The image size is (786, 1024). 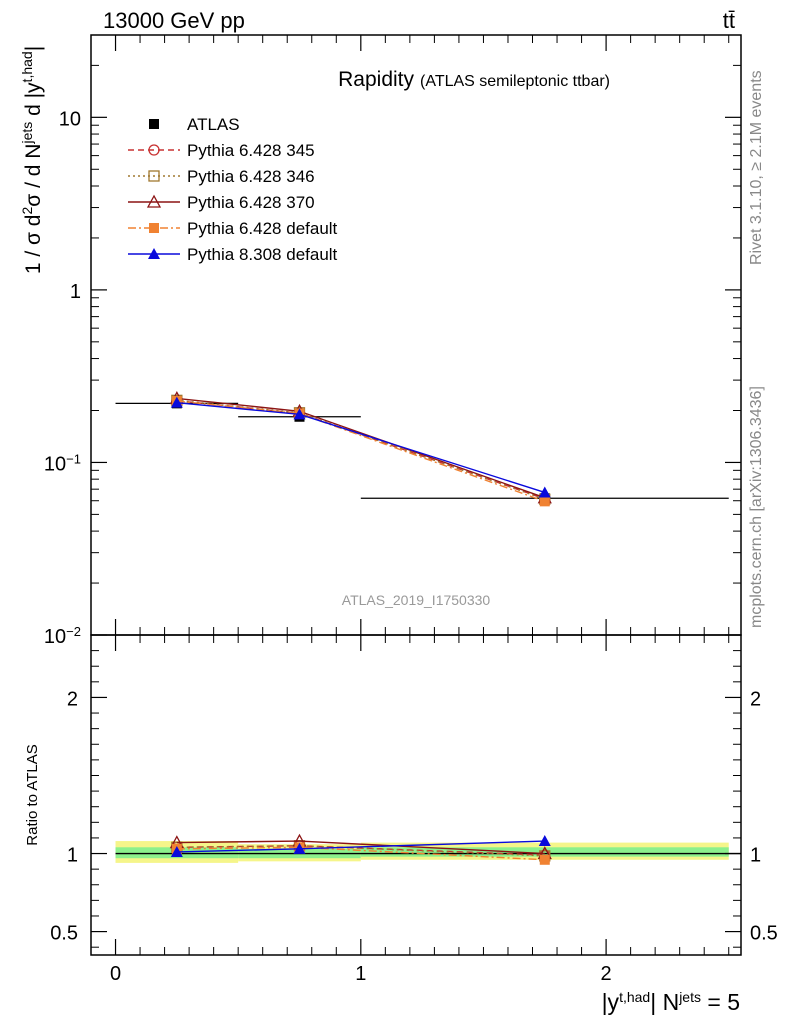 I want to click on legend-item: Pythia 8.308 default, so click(x=233, y=254).